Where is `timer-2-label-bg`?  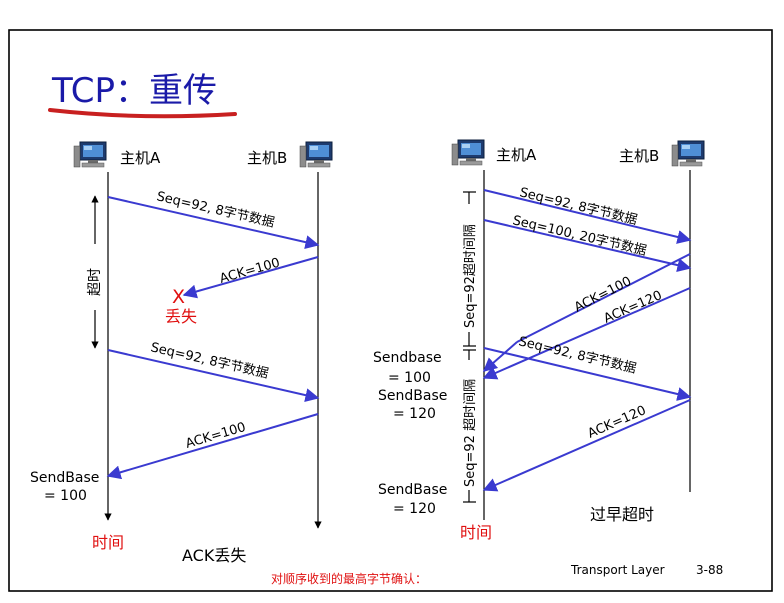
timer-2-label-bg is located at coordinates (469, 425).